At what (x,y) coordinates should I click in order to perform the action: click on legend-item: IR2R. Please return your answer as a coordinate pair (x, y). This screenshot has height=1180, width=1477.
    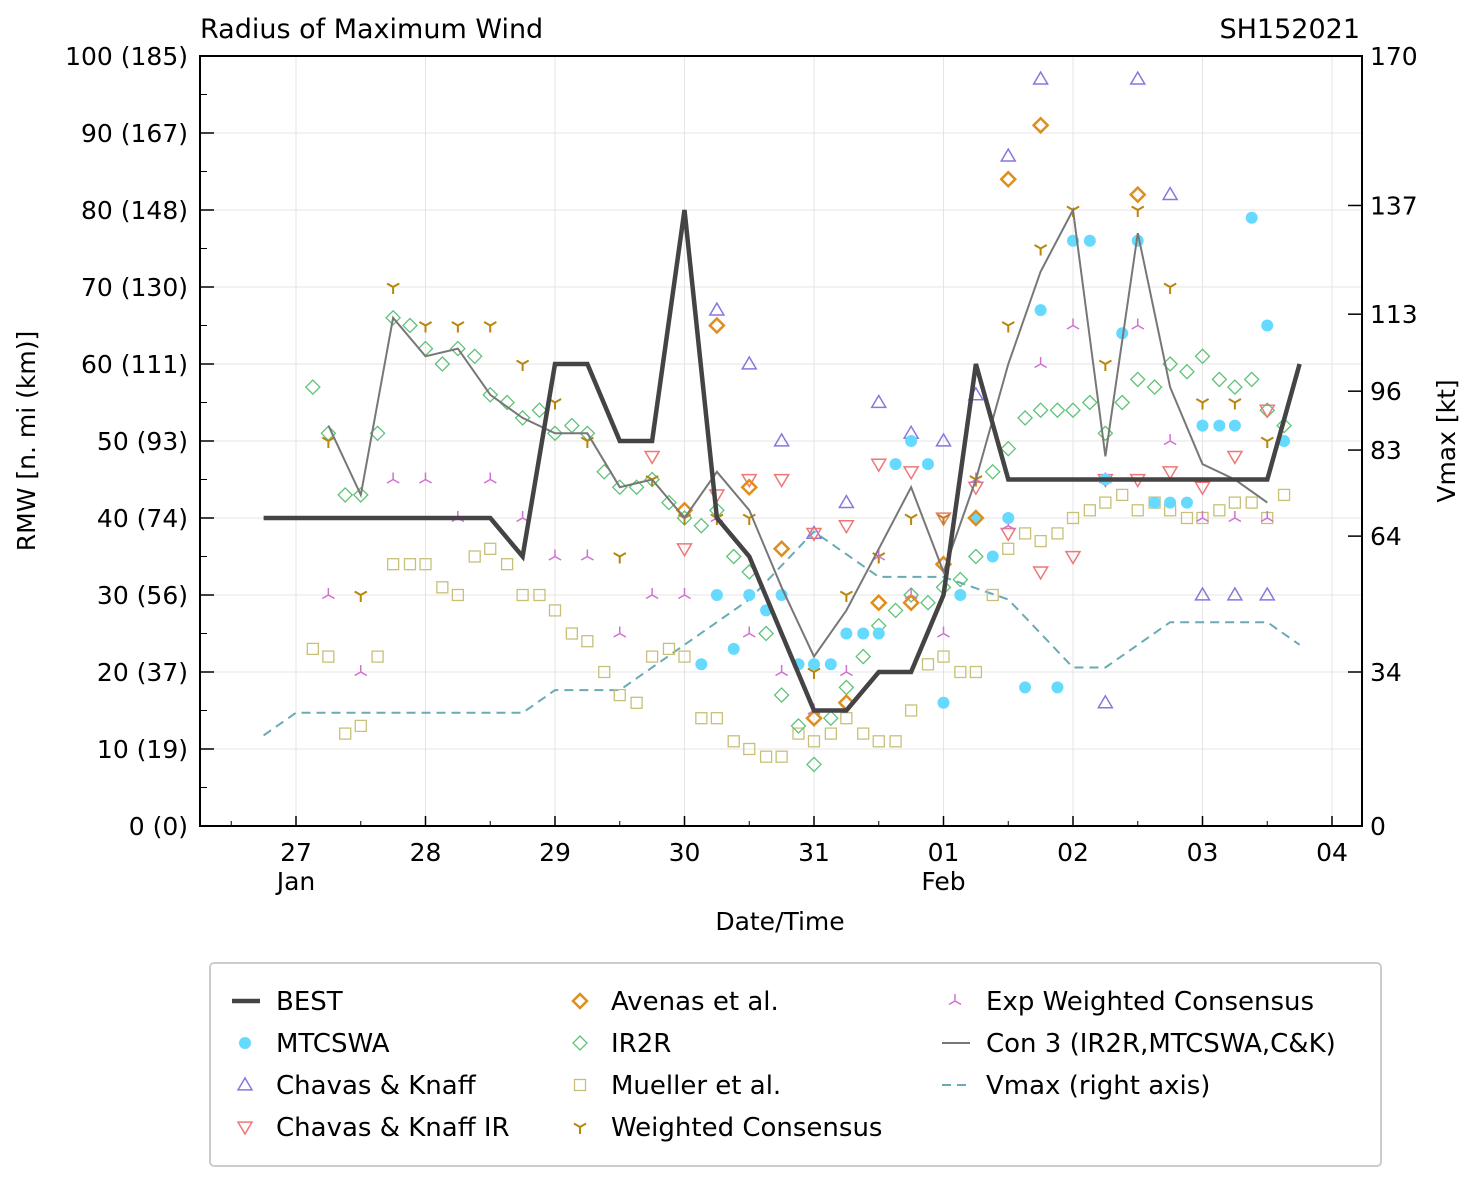
    Looking at the image, I should click on (621, 1044).